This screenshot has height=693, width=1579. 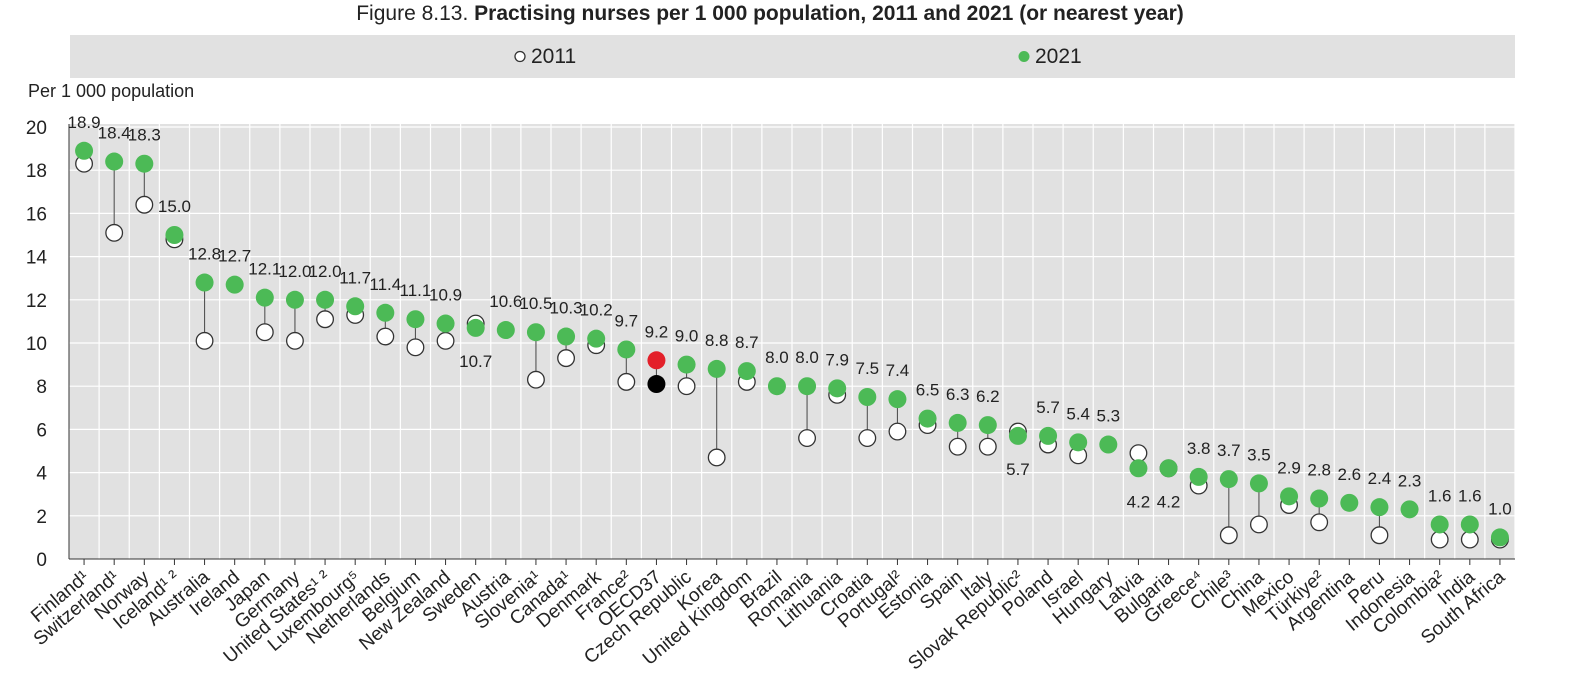 I want to click on data-label: 5.4, so click(x=1078, y=413).